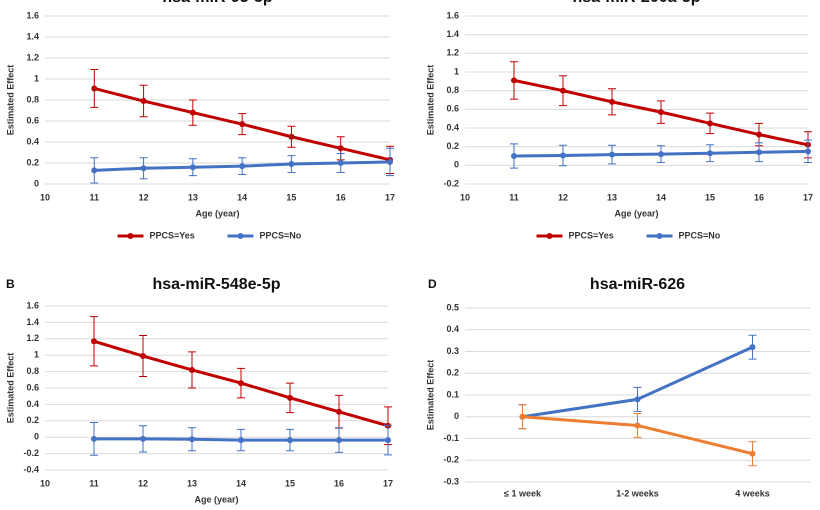 The width and height of the screenshot is (820, 510). Describe the element at coordinates (452, 394) in the screenshot. I see `y-tick-label: 0.1` at that location.